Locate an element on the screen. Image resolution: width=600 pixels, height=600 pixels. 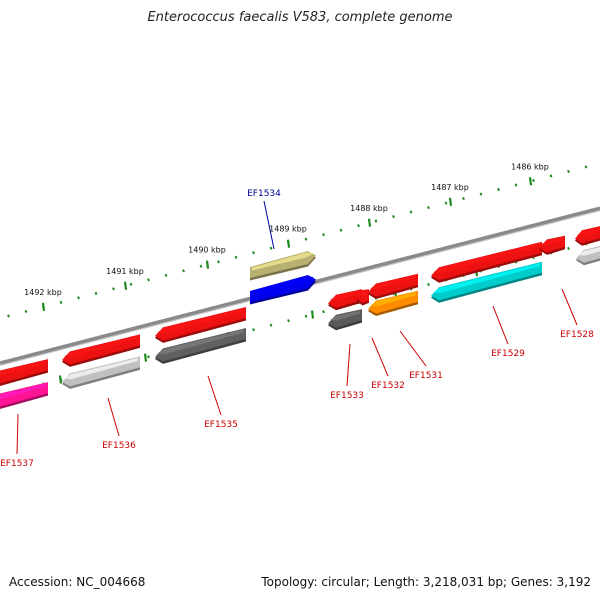
ef1534-outer-feature-block is located at coordinates (283, 266).